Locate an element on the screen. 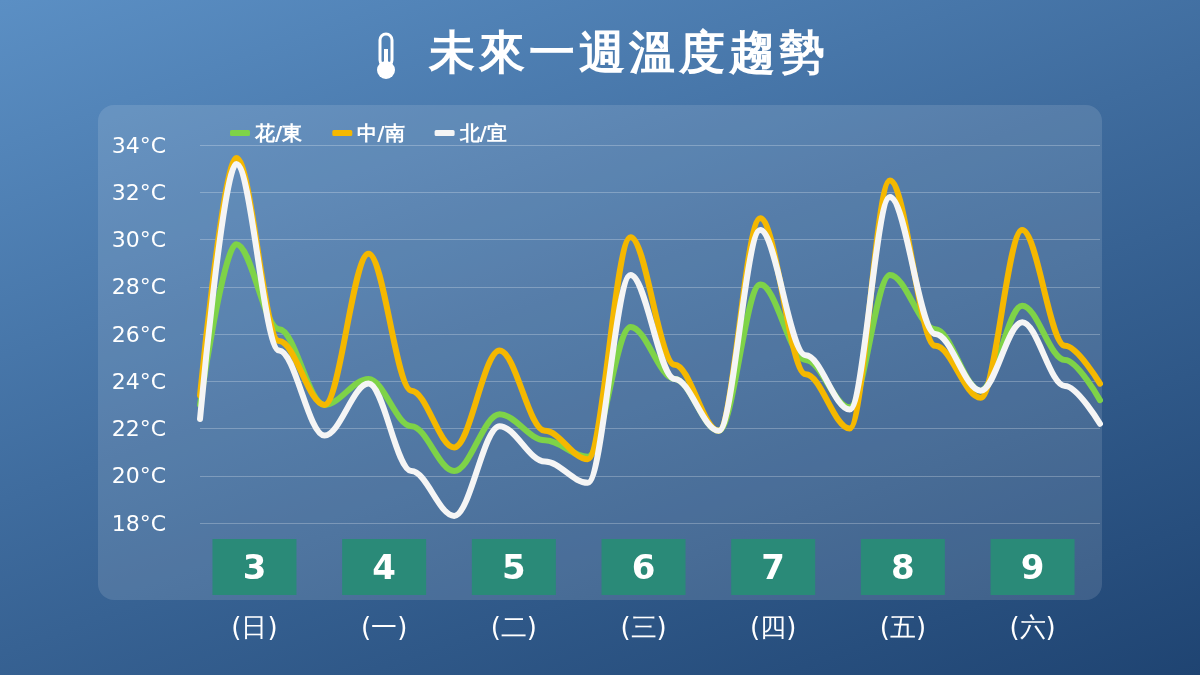 This screenshot has width=1200, height=675. legend-label: 北/宜 is located at coordinates (482, 133).